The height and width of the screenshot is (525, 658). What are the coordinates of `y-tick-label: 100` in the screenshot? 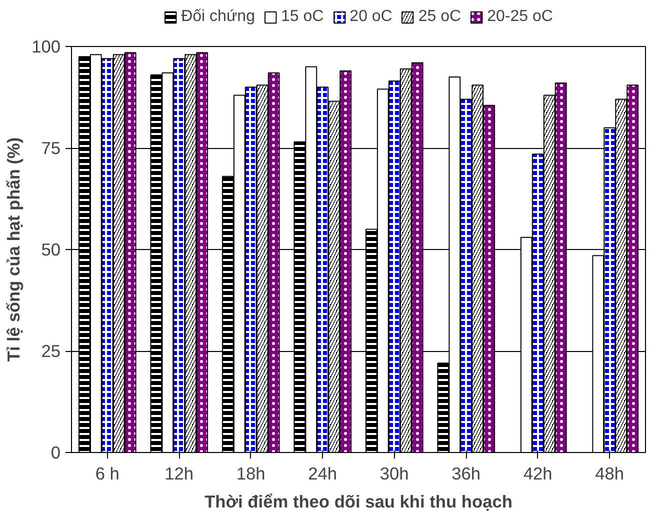 It's located at (46, 46).